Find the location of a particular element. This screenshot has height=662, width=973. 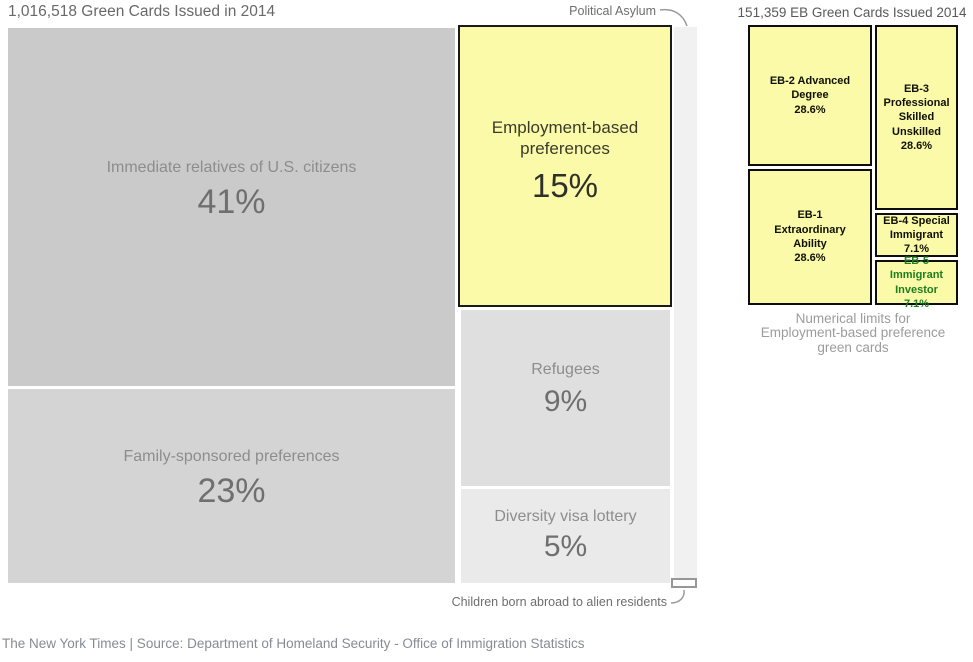

eb3-line3: Skilled Unskilled is located at coordinates (916, 124).